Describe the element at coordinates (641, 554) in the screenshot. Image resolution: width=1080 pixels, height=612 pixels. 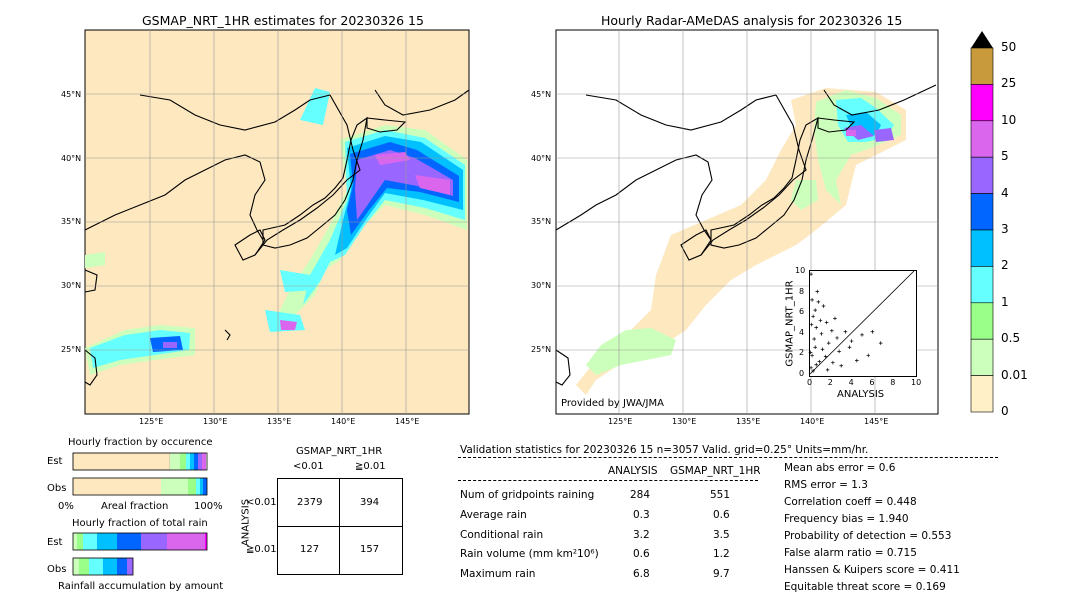
I see `stat-analysis: 0.6` at that location.